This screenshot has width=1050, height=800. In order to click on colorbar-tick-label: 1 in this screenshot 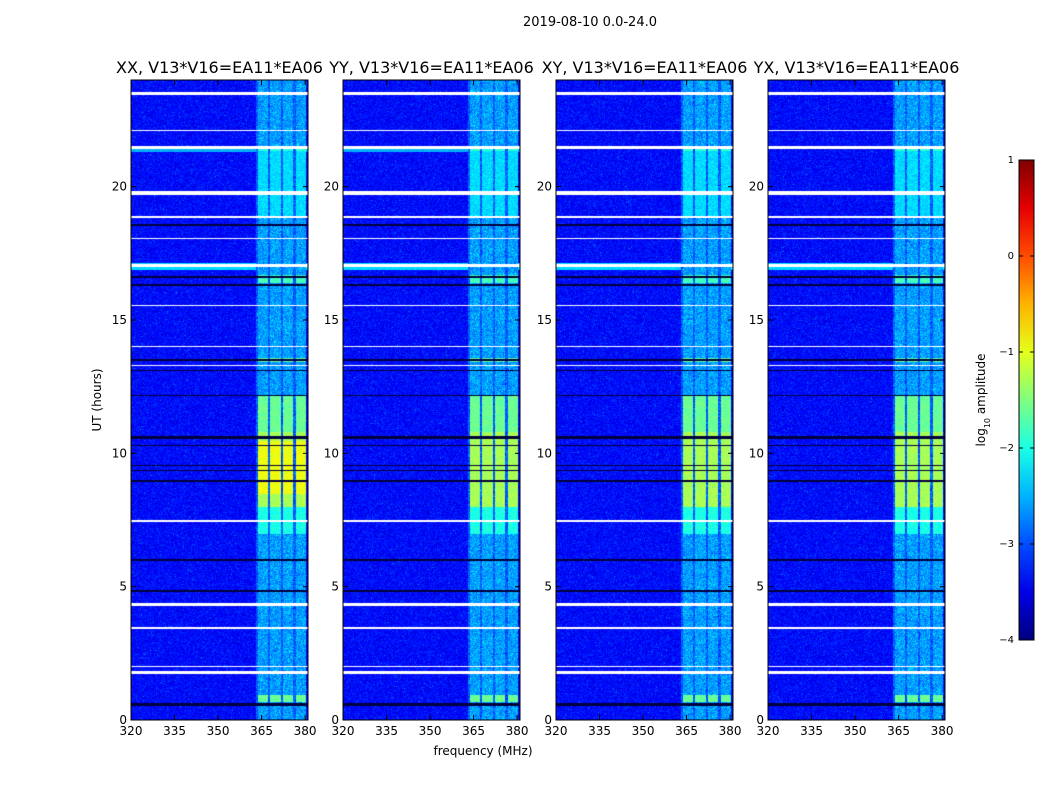, I will do `click(1011, 160)`.